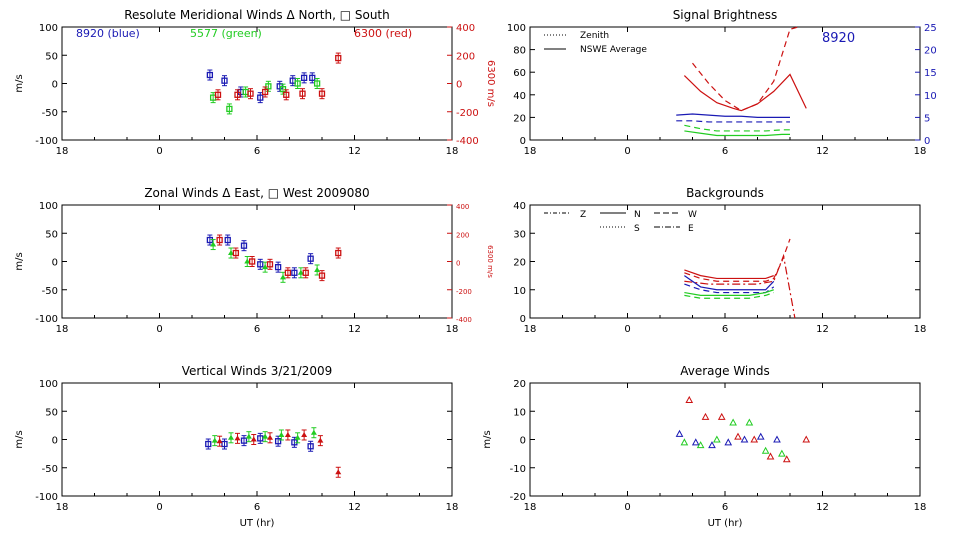  Describe the element at coordinates (518, 469) in the screenshot. I see `y-tick-label: -10` at that location.